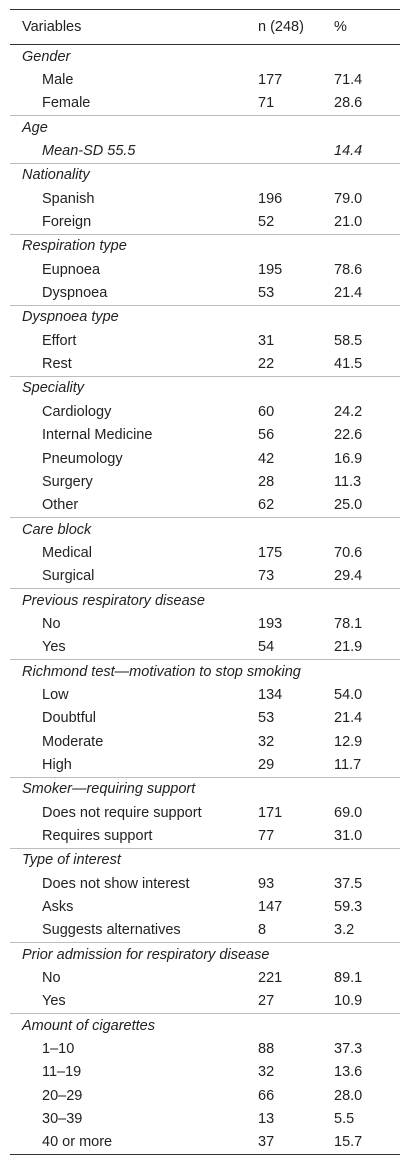 The image size is (410, 1167). I want to click on group-title: Age, so click(205, 127).